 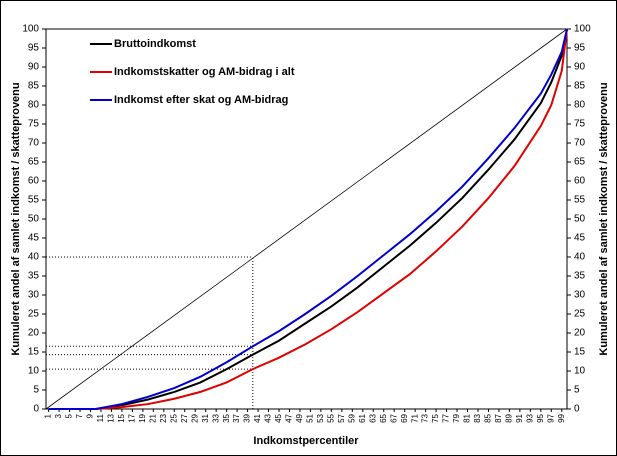 I want to click on y2-tick-label: 90, so click(x=580, y=67).